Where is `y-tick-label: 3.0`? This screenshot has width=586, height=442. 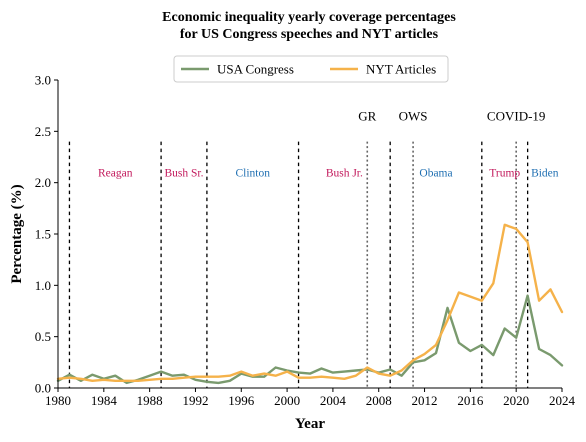 y-tick-label: 3.0 is located at coordinates (43, 80).